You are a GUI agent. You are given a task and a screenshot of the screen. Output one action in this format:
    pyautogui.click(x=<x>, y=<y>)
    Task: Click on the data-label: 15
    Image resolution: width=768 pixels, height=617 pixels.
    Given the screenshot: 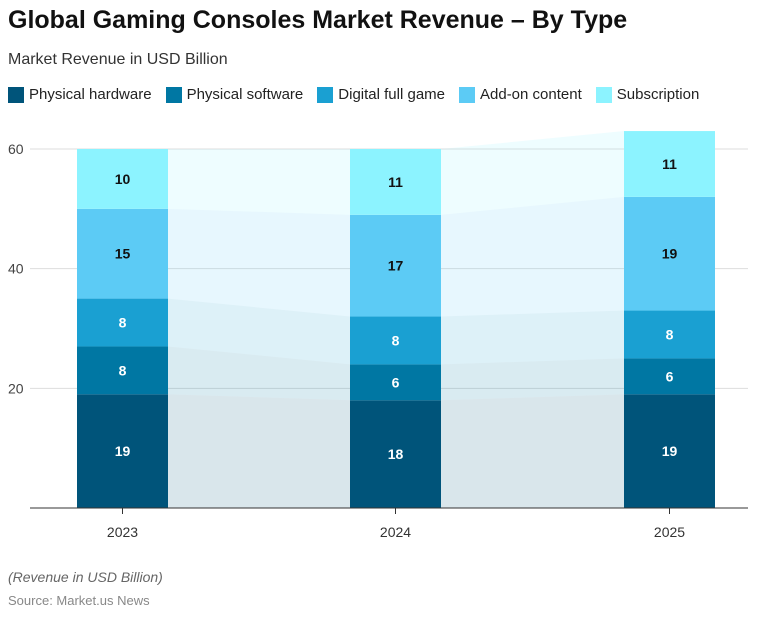 What is the action you would take?
    pyautogui.click(x=123, y=254)
    